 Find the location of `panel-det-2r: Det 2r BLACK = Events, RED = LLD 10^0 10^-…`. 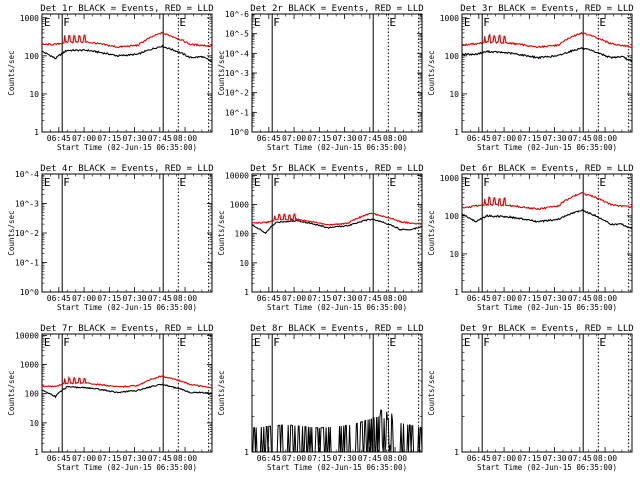

panel-det-2r: Det 2r BLACK = Events, RED = LLD 10^0 10^-… is located at coordinates (320, 78).